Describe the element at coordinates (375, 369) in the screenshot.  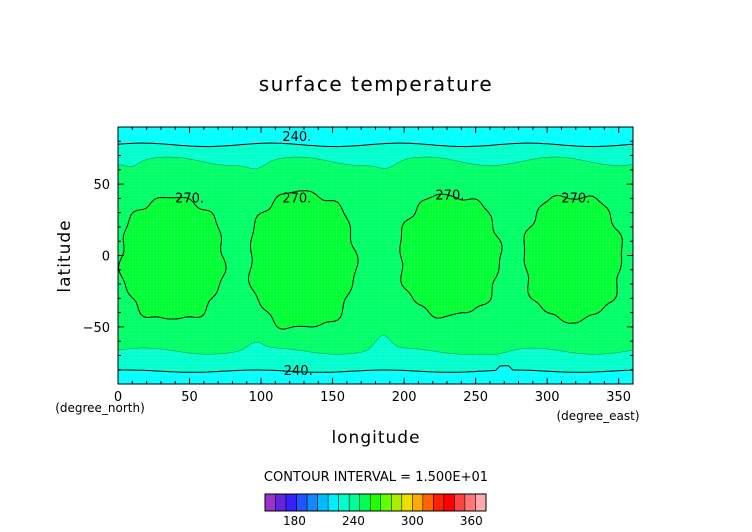
I see `contour-240-south` at that location.